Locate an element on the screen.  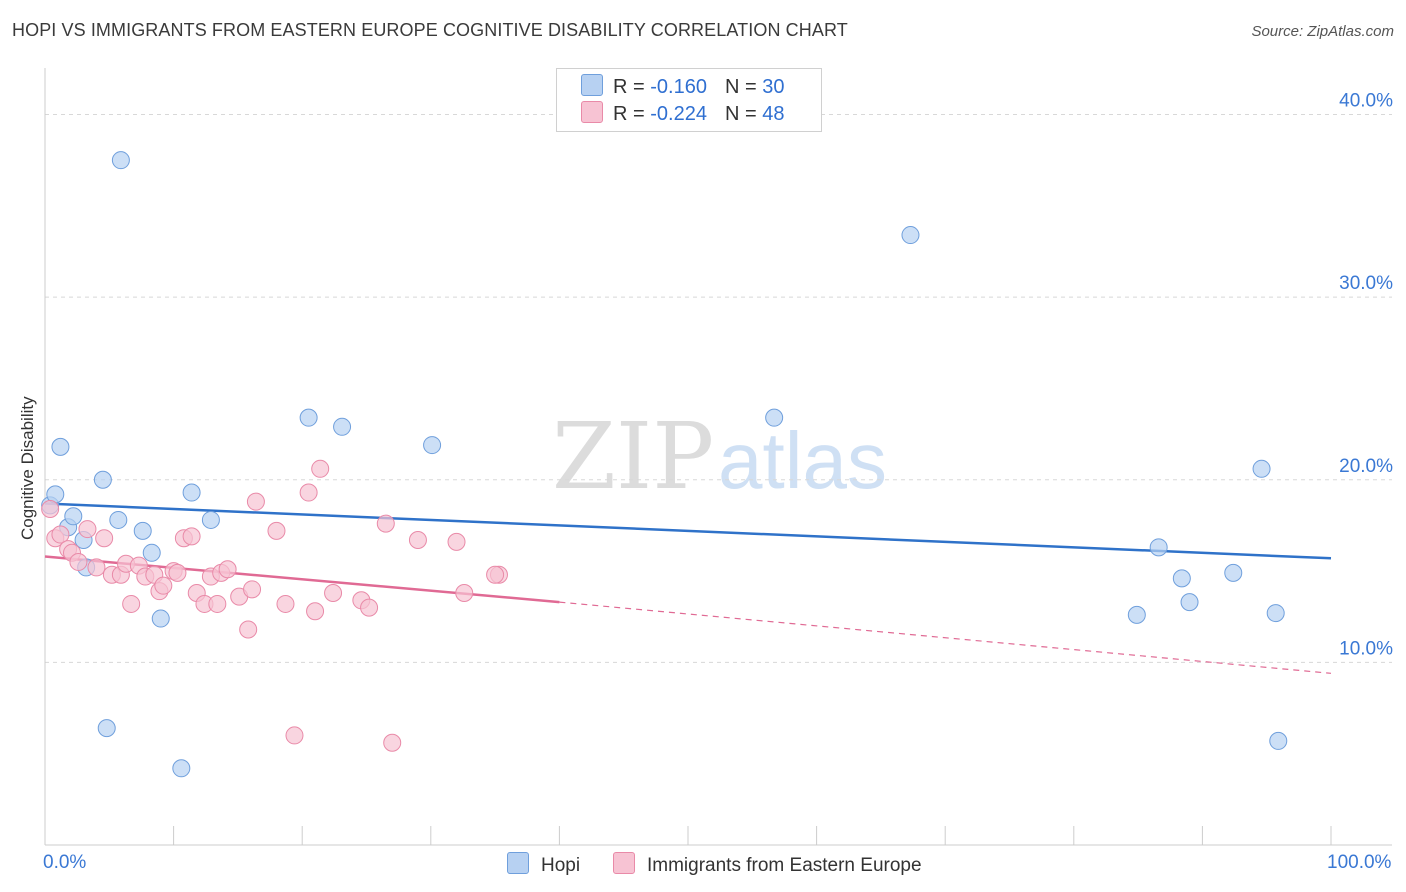
bottom-immigrants-swatch is located at coordinates (624, 863).